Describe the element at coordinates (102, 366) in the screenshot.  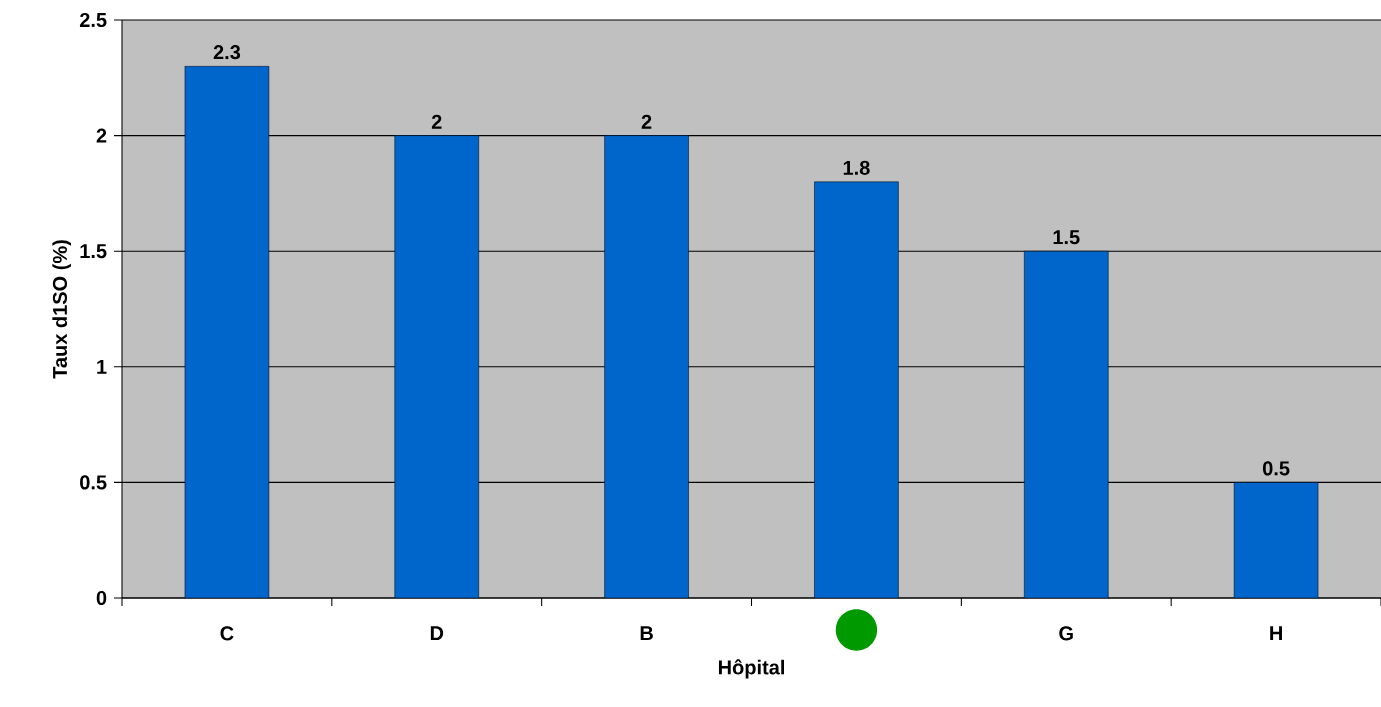
I see `y-tick-label: 1` at that location.